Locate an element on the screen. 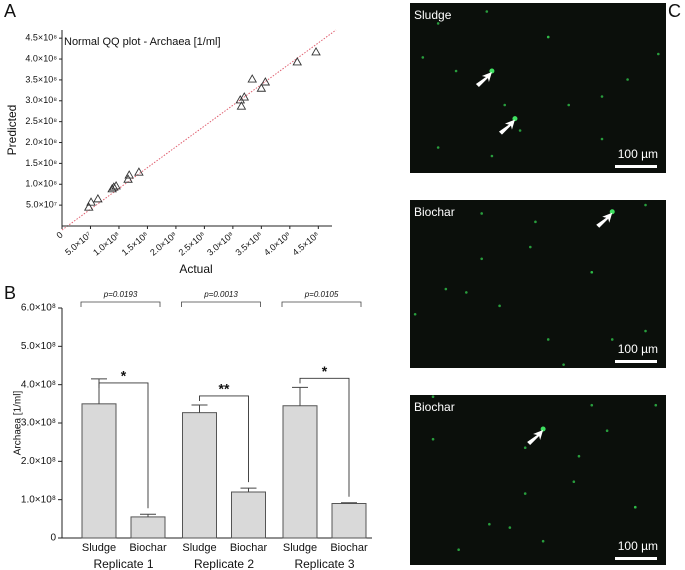 This screenshot has height=570, width=685. p-value: p=0.0105 is located at coordinates (321, 294).